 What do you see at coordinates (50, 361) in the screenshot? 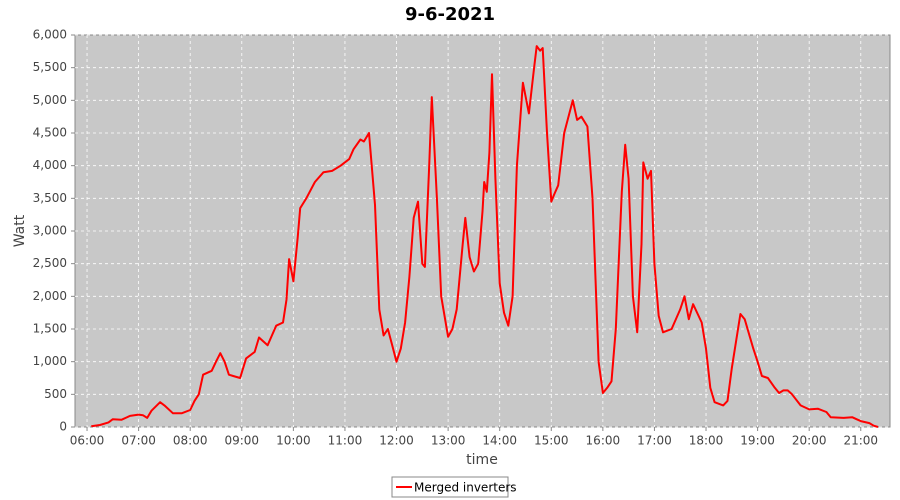
I see `y-tick-label: 1,000` at bounding box center [50, 361].